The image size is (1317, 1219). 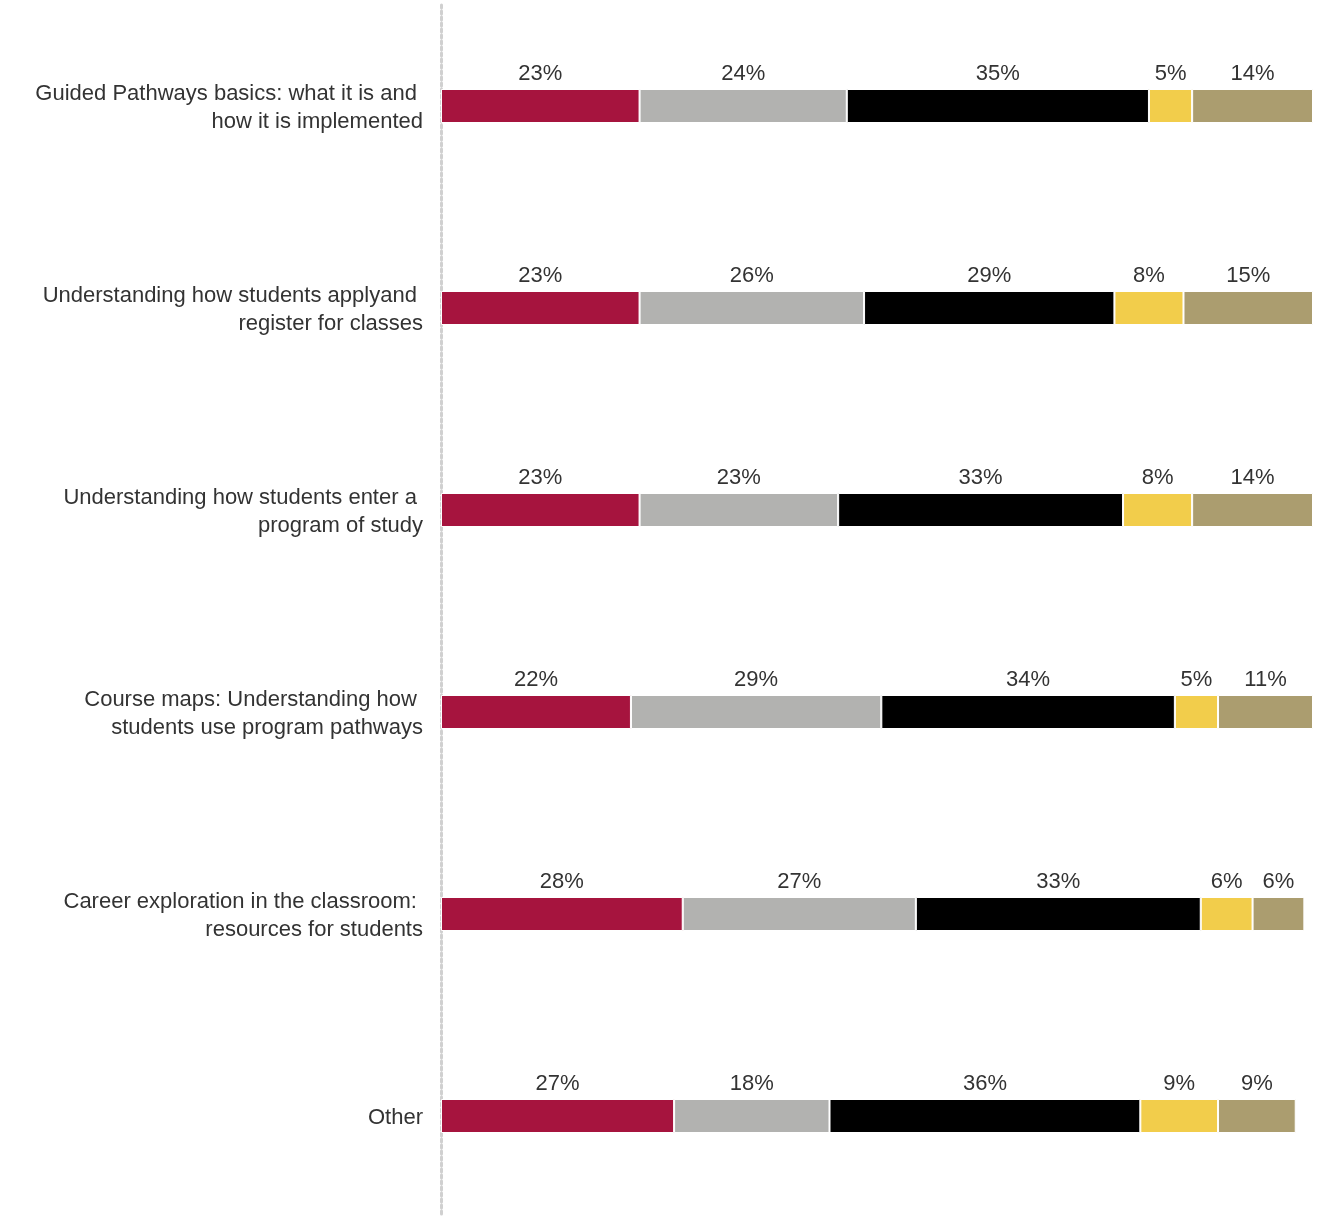 What do you see at coordinates (1248, 274) in the screenshot?
I see `data-label: 15%` at bounding box center [1248, 274].